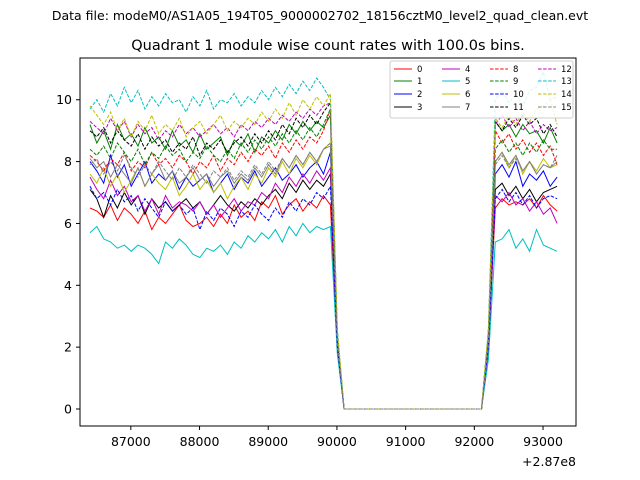 The width and height of the screenshot is (640, 480). What do you see at coordinates (337, 441) in the screenshot?
I see `x-tick-label: 90000` at bounding box center [337, 441].